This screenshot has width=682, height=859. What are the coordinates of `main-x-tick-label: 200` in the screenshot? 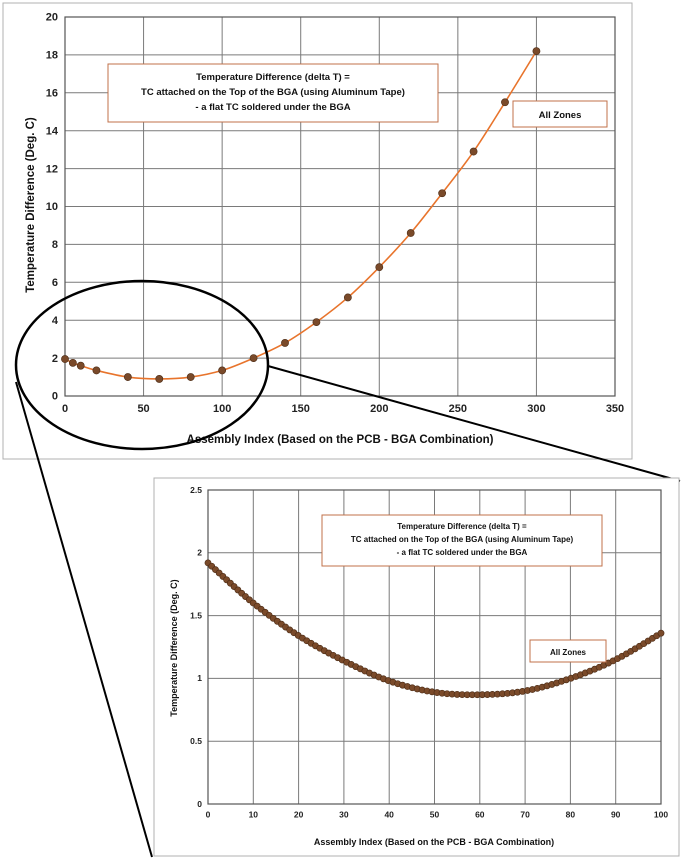 It's located at (379, 409).